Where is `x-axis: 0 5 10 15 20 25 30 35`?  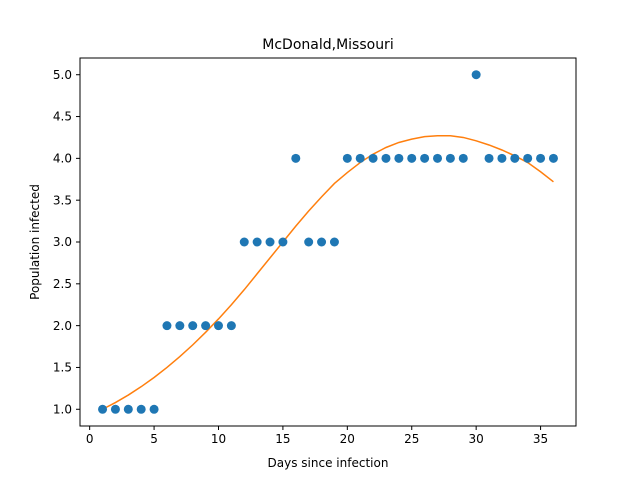 x-axis: 0 5 10 15 20 25 30 35 is located at coordinates (317, 436).